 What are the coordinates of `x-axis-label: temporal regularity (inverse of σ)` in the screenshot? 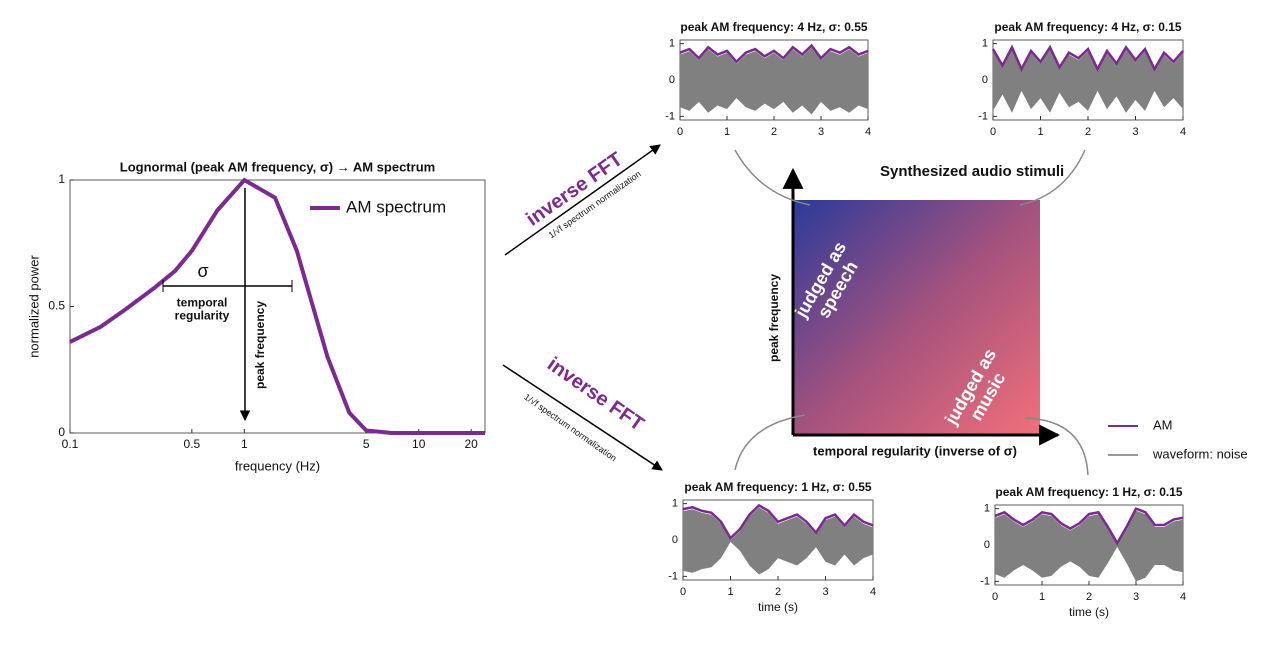 It's located at (915, 450).